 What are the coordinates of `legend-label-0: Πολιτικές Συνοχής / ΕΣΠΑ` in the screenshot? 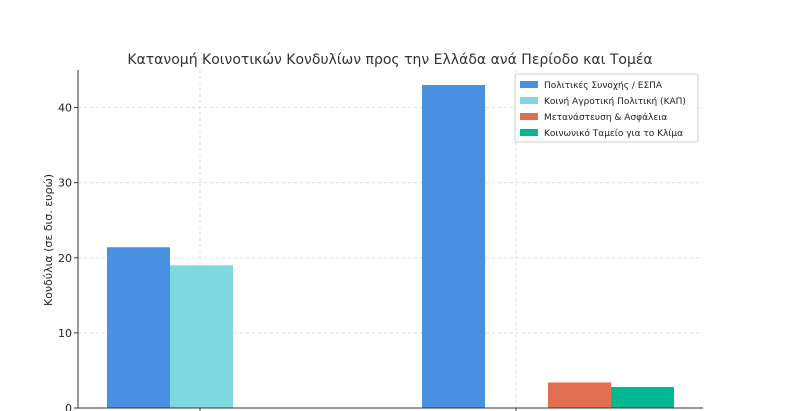 It's located at (603, 85).